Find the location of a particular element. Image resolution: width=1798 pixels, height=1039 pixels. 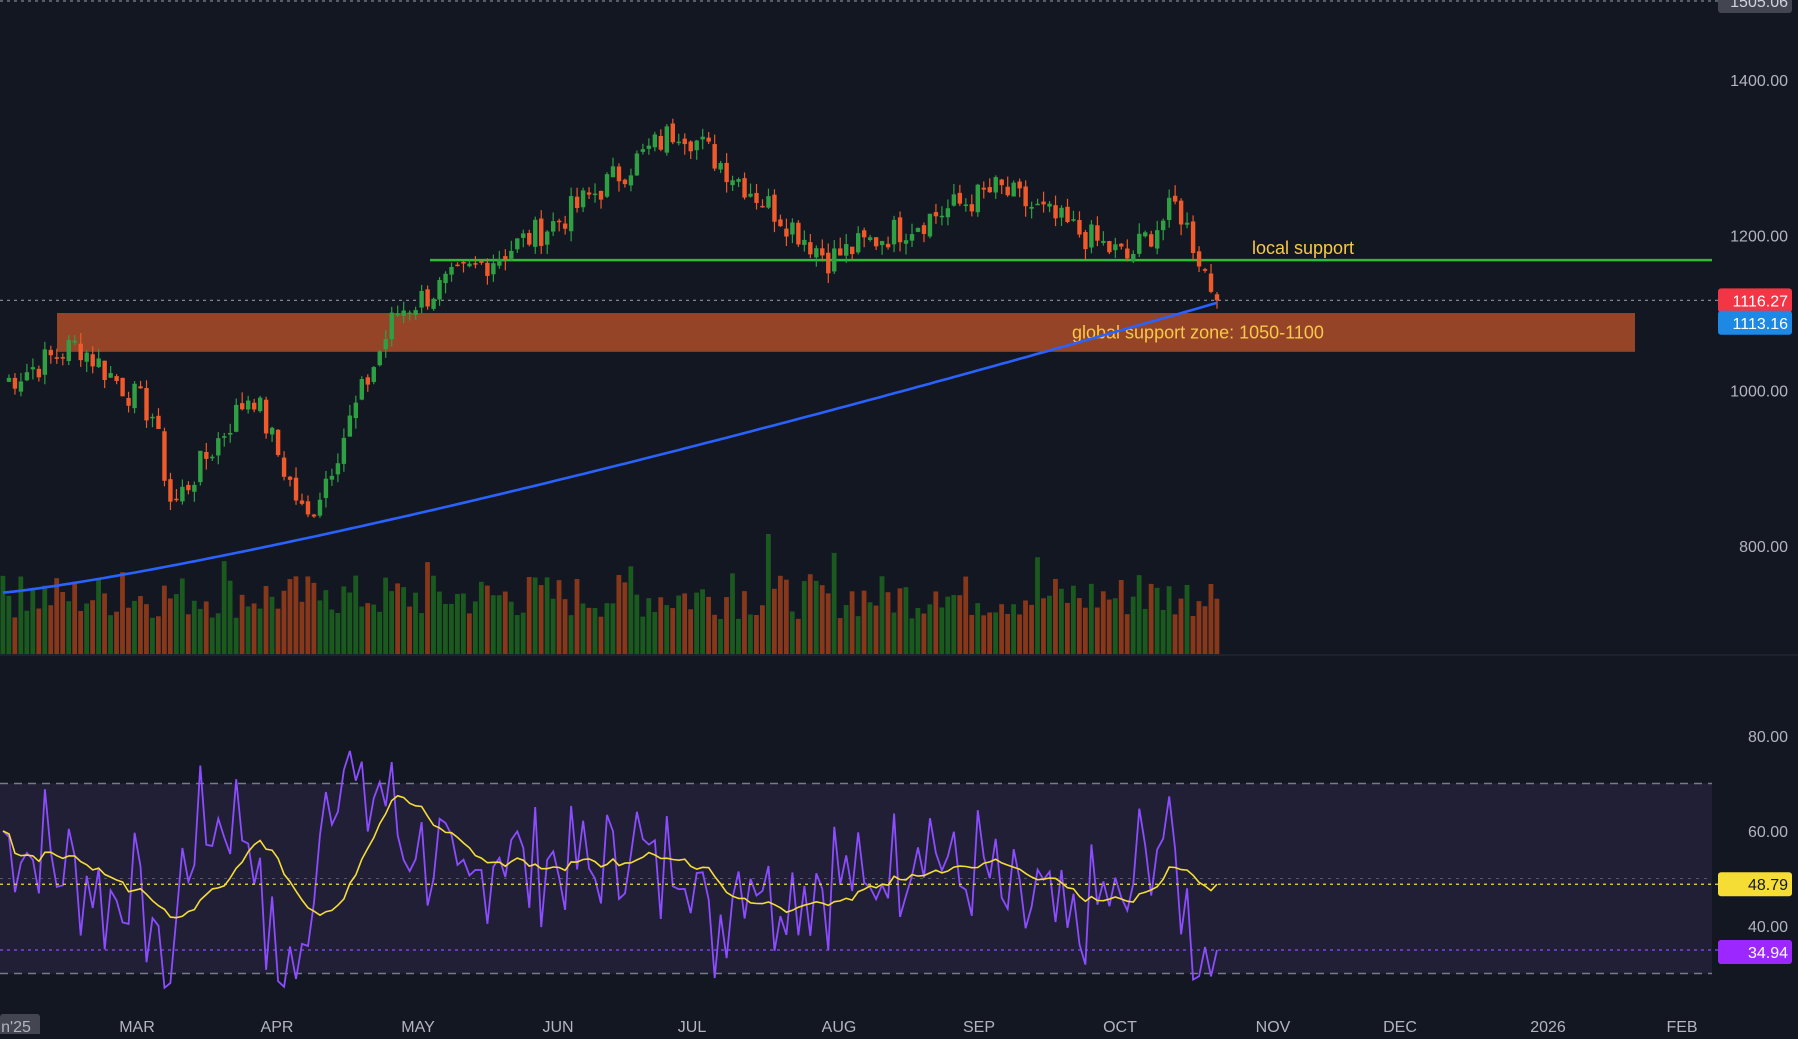

rsi-value-tag: 34.94 is located at coordinates (1768, 953).